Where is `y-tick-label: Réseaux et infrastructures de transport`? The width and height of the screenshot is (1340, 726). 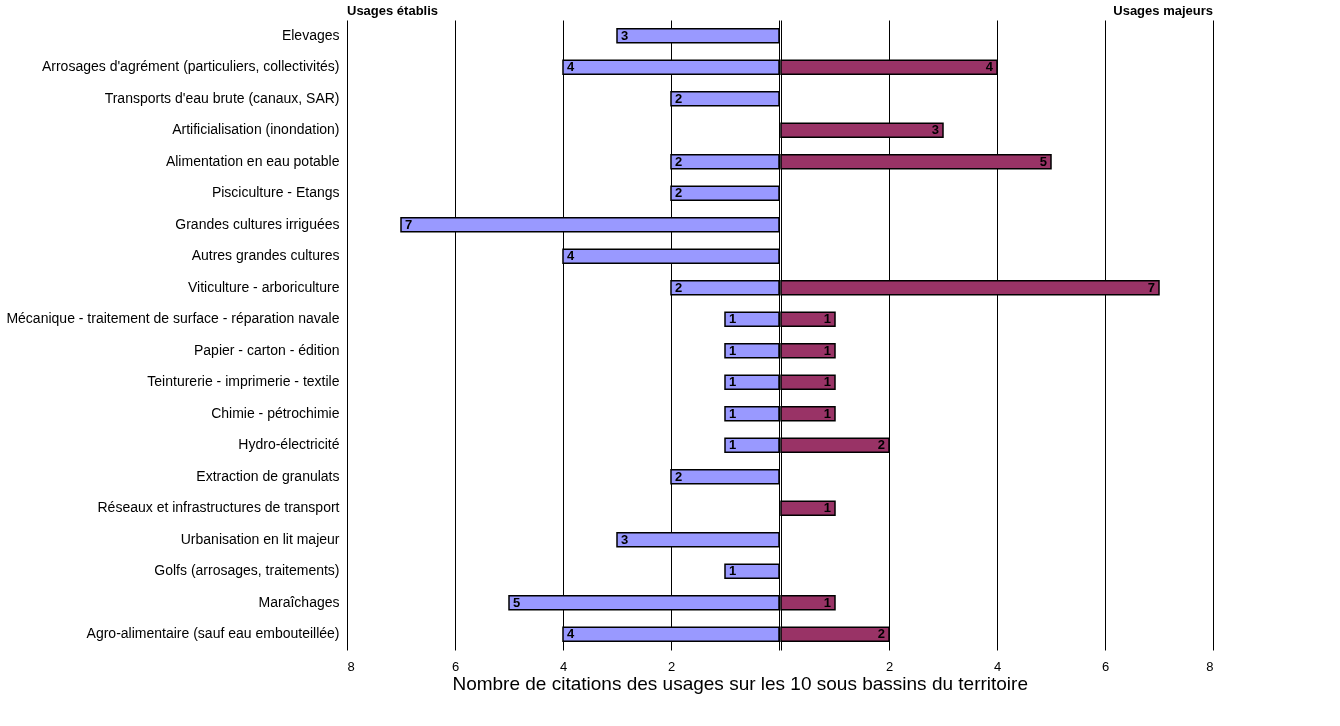 y-tick-label: Réseaux et infrastructures de transport is located at coordinates (218, 507).